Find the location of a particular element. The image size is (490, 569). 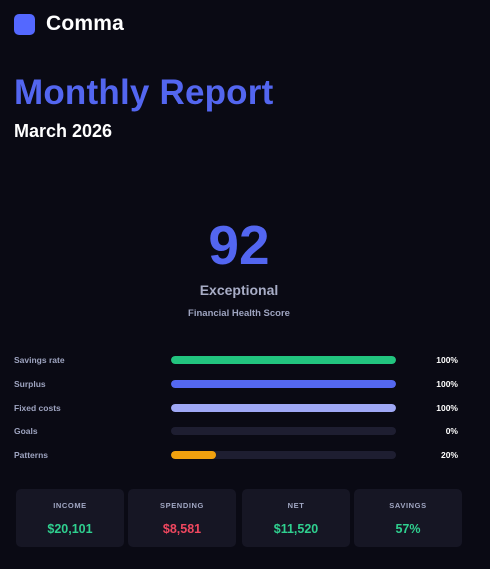

summary-card-title: SAVINGS is located at coordinates (408, 505).